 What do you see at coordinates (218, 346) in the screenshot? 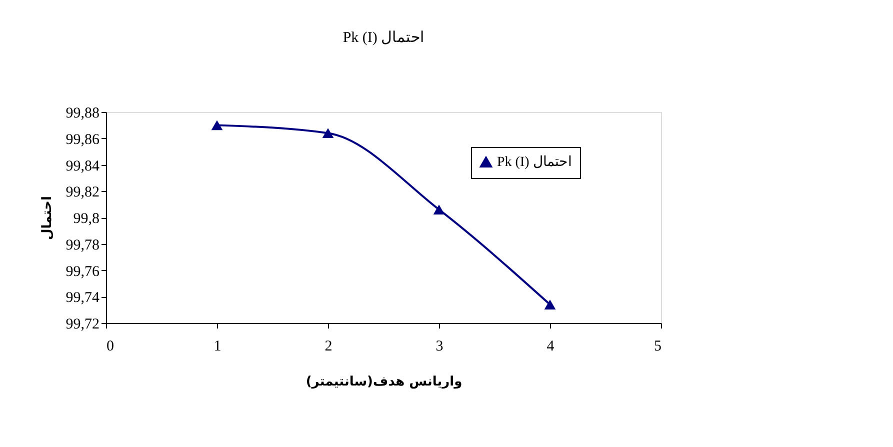
I see `x-tick-label: 1` at bounding box center [218, 346].